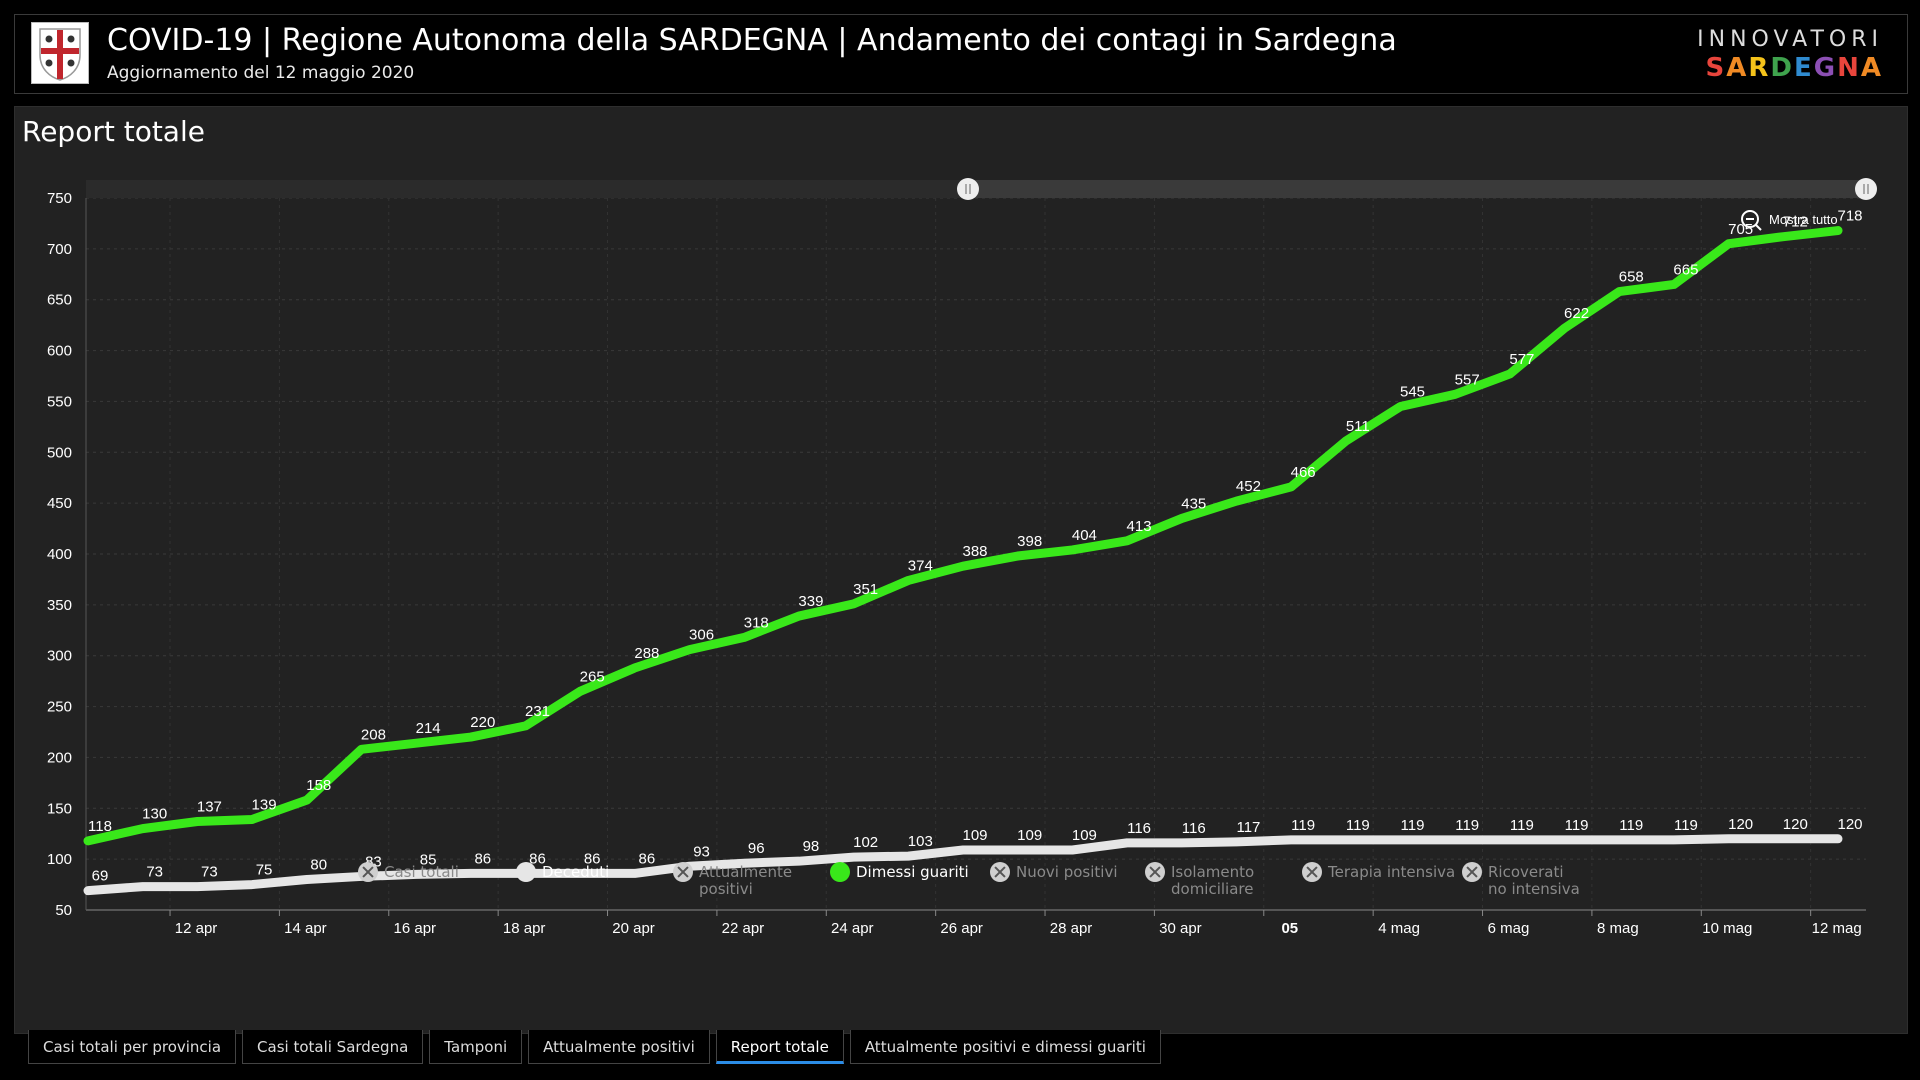  What do you see at coordinates (1413, 825) in the screenshot?
I see `data-label: 119` at bounding box center [1413, 825].